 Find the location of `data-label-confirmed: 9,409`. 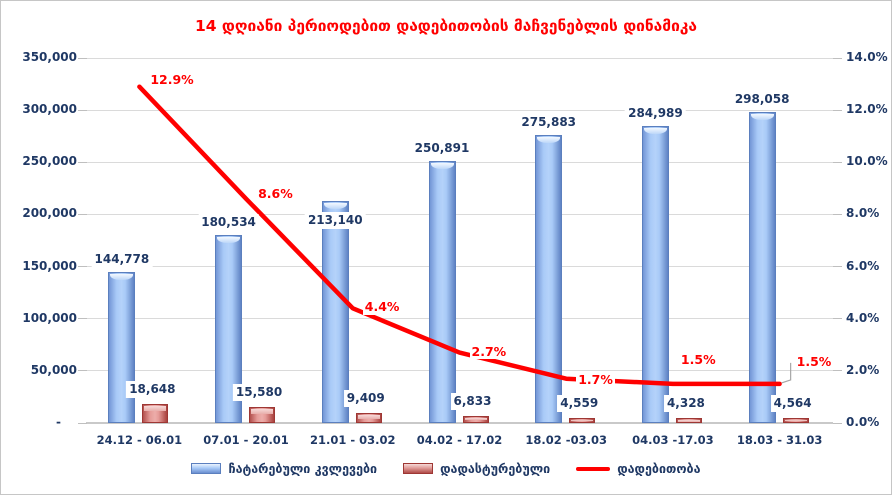

data-label-confirmed: 9,409 is located at coordinates (365, 399).